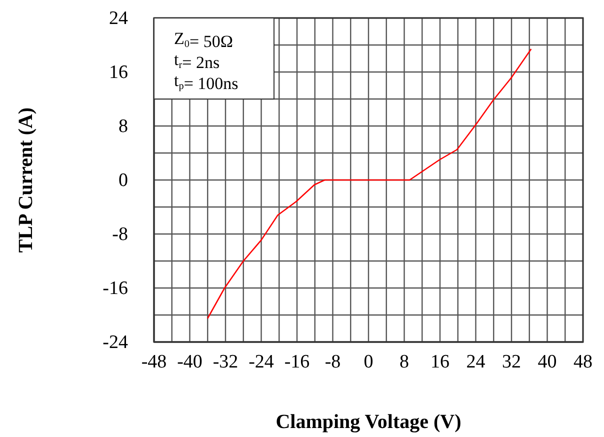 The height and width of the screenshot is (437, 604). What do you see at coordinates (225, 361) in the screenshot?
I see `x-tick-label: -32` at bounding box center [225, 361].